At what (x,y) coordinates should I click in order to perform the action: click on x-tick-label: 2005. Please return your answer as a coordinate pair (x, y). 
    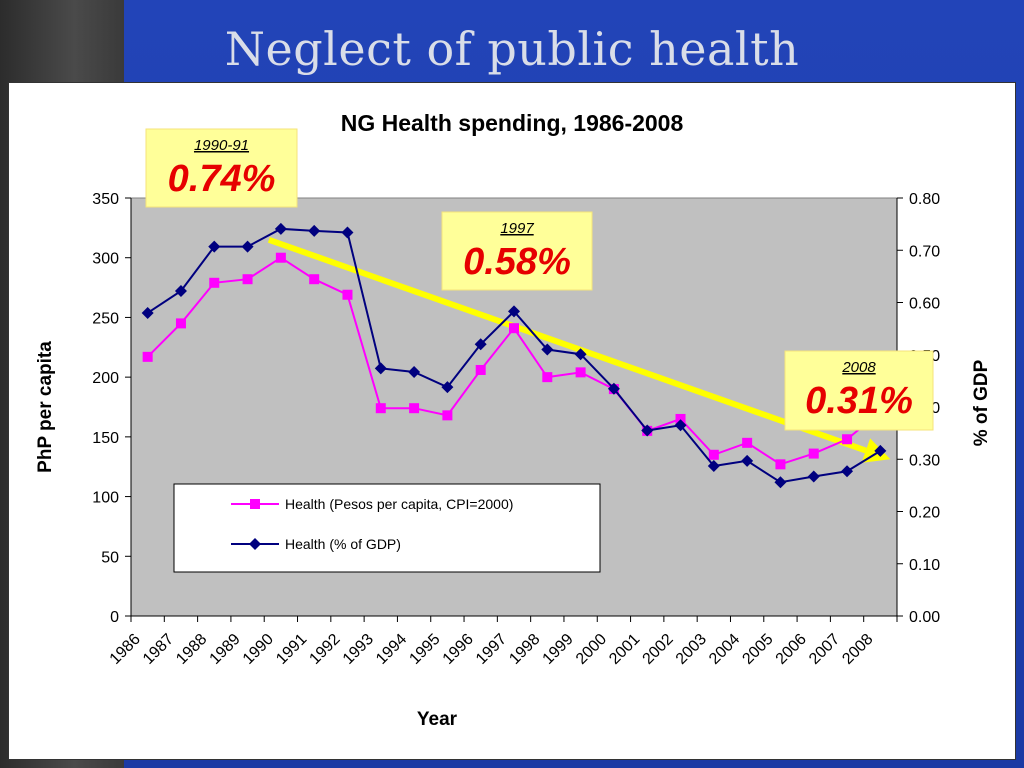
    Looking at the image, I should click on (757, 649).